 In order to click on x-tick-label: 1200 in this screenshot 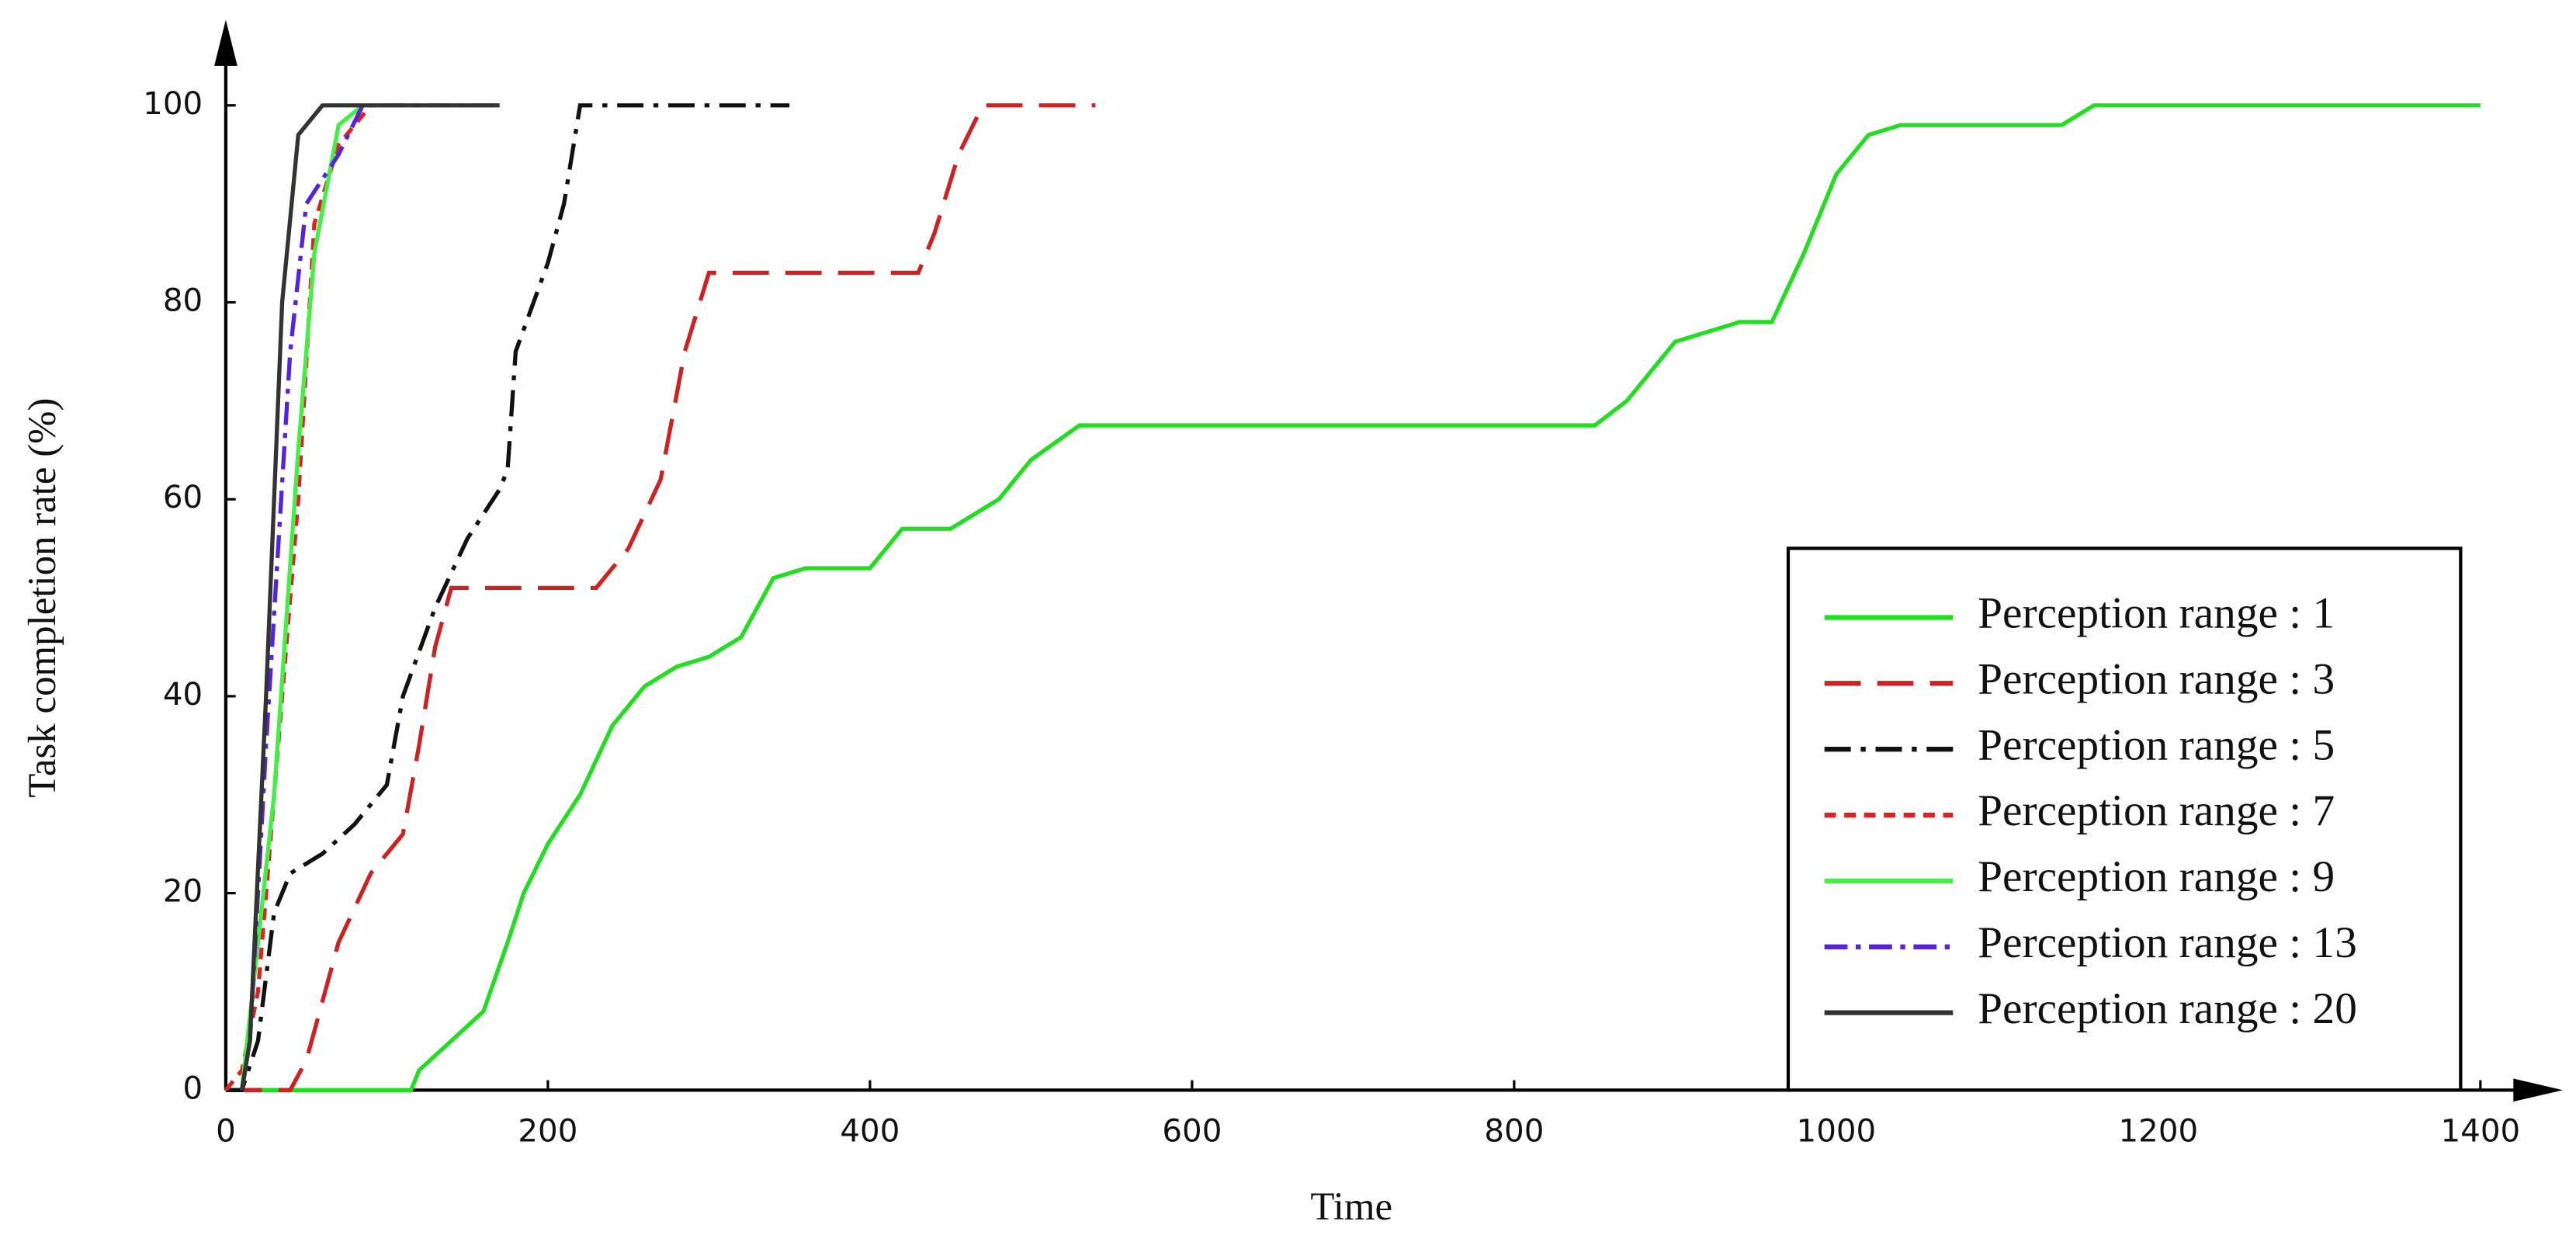, I will do `click(2159, 1130)`.